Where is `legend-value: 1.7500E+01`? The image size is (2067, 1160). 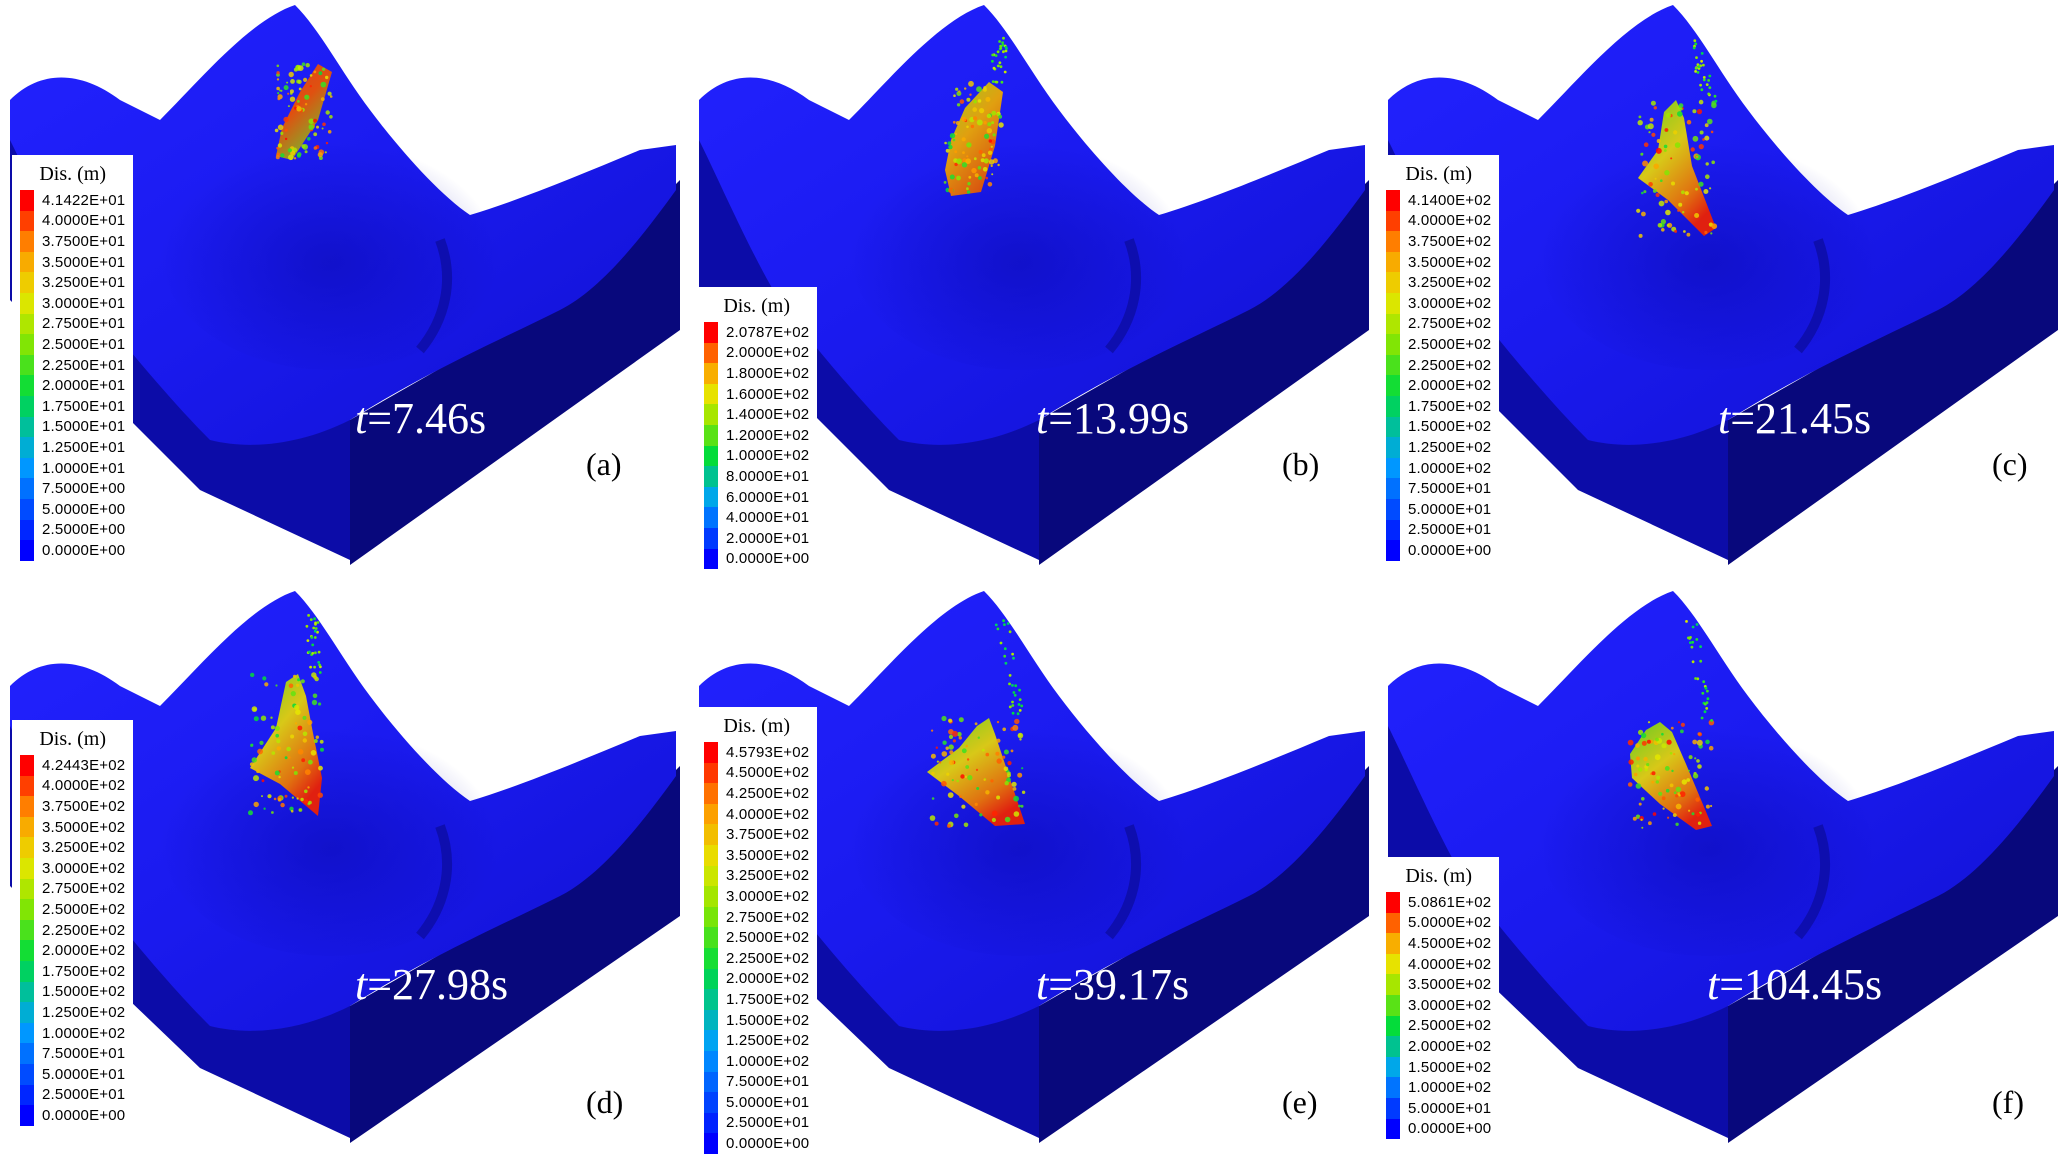
legend-value: 1.7500E+01 is located at coordinates (84, 406).